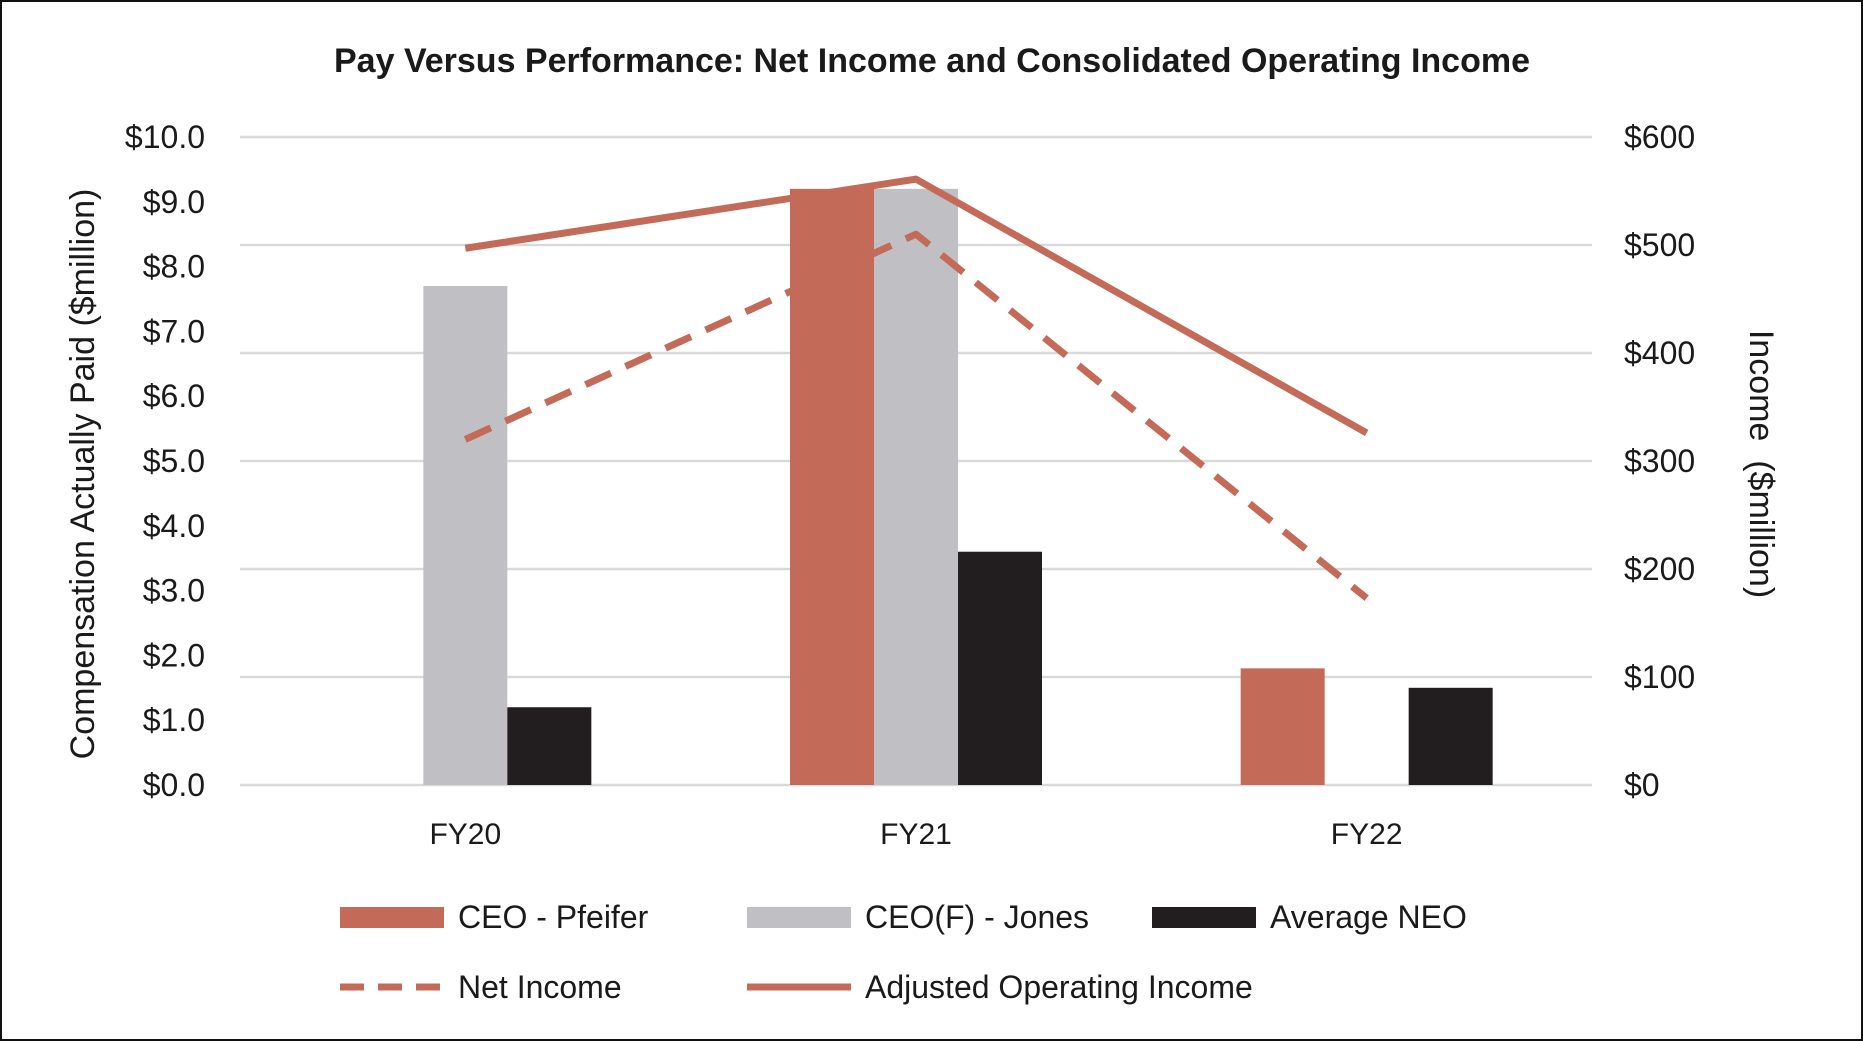 The image size is (1863, 1044). I want to click on right-tick-label: $500, so click(1659, 245).